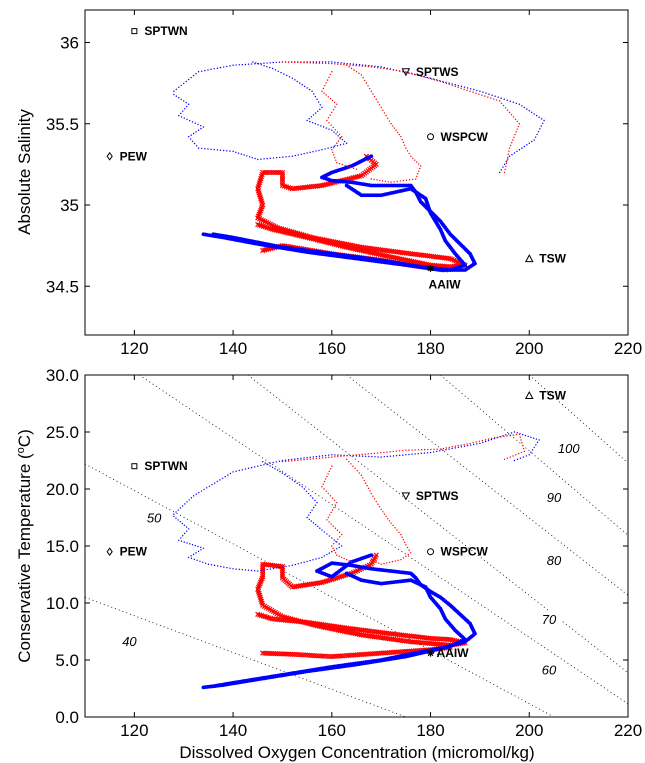  I want to click on sptwn-label: SPTWN, so click(165, 466).